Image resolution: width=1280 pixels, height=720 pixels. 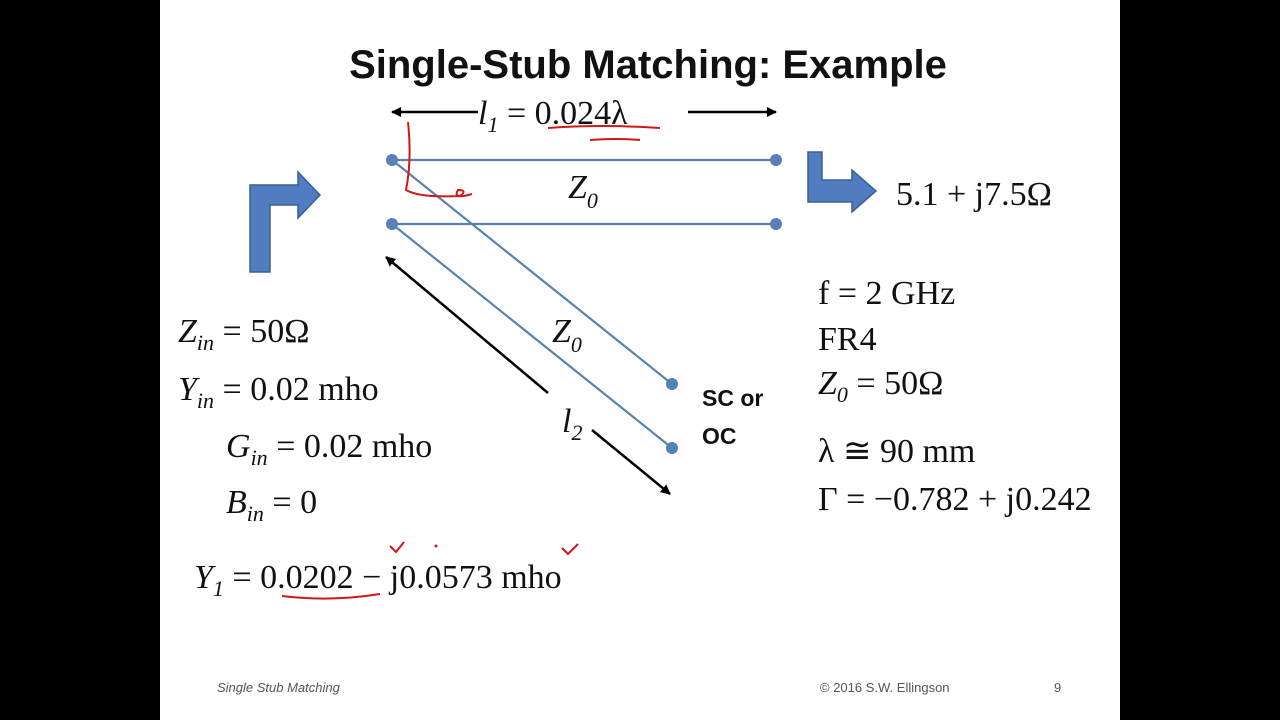 I want to click on load-arrow, so click(x=842, y=182).